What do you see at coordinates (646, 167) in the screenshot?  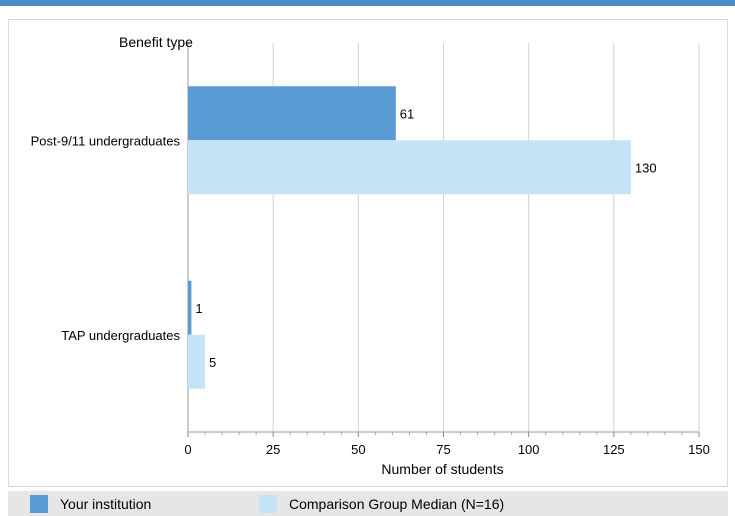 I see `data-label-0-1: 130` at bounding box center [646, 167].